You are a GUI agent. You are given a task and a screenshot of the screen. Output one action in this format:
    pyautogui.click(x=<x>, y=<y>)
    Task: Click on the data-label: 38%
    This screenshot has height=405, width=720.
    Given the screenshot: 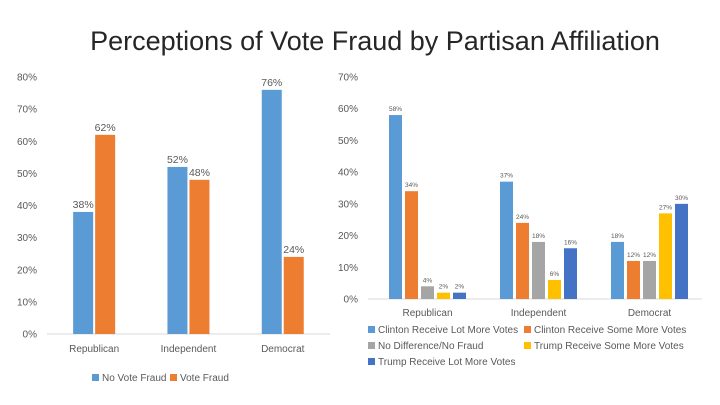 What is the action you would take?
    pyautogui.click(x=83, y=205)
    